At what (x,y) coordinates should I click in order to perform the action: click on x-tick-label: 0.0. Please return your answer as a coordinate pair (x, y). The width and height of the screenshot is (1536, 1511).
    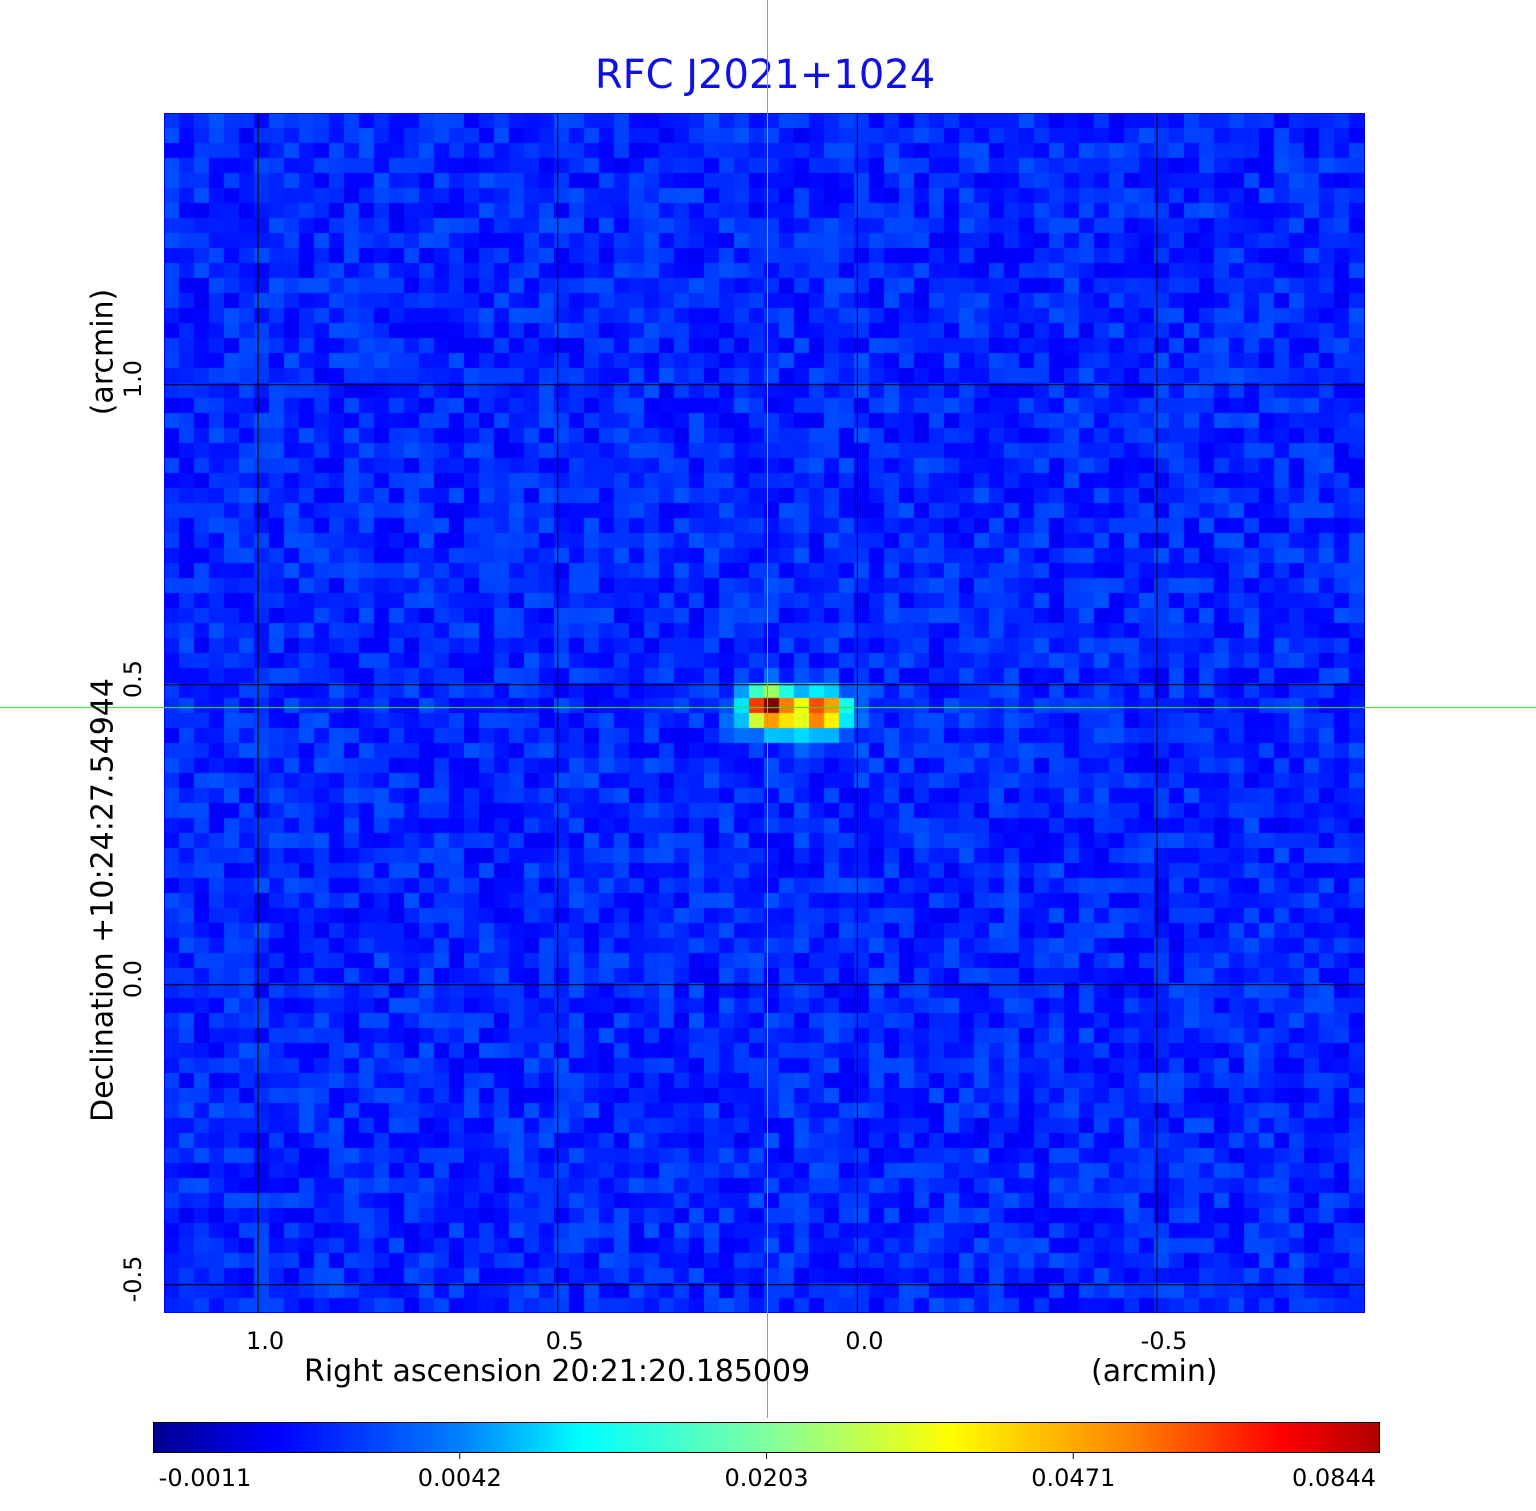
    Looking at the image, I should click on (864, 1341).